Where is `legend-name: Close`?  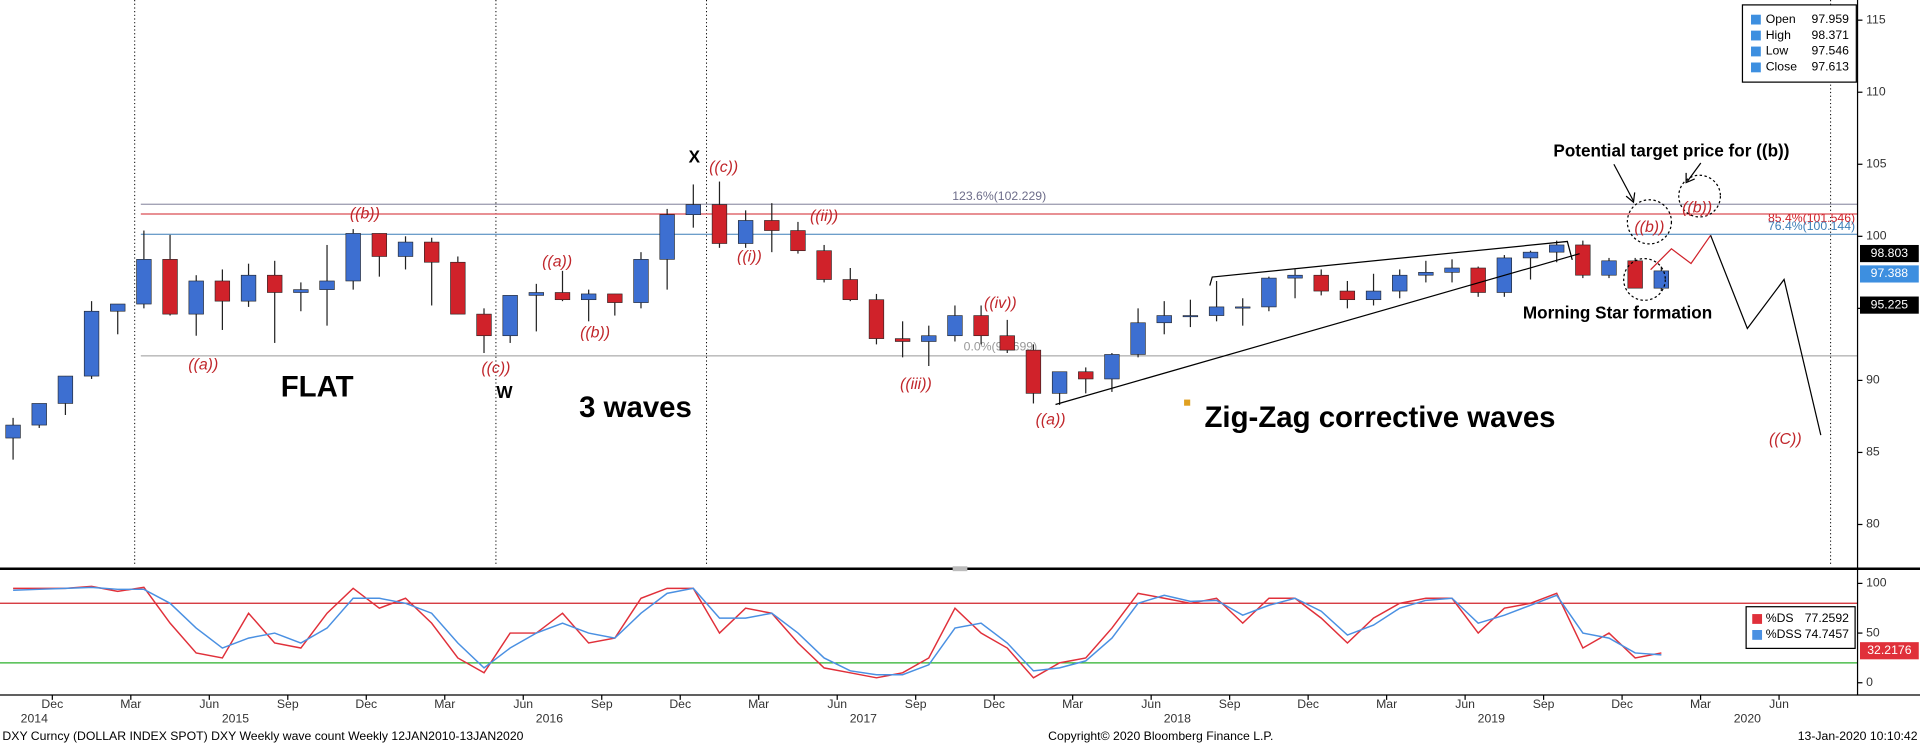
legend-name: Close is located at coordinates (1781, 67).